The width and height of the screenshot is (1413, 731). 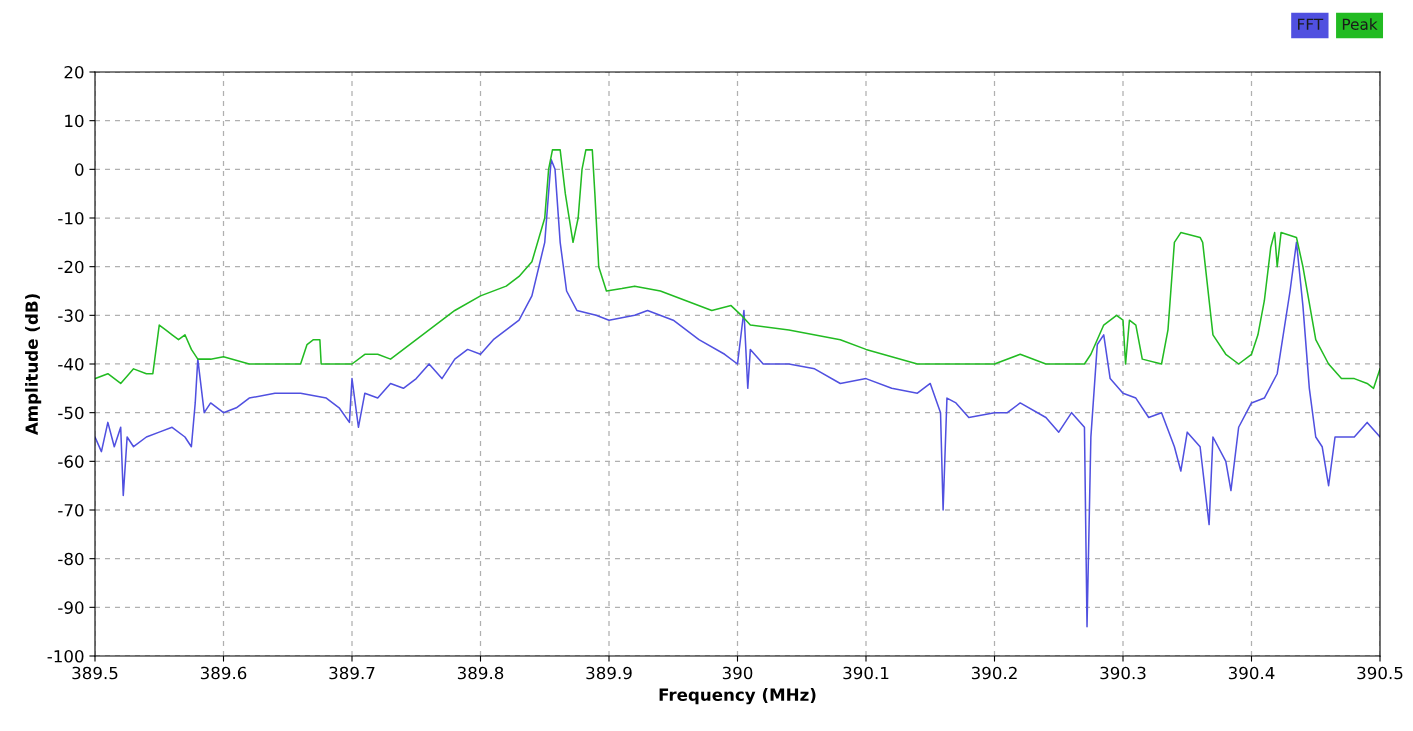 I want to click on x-tick-label: 390.2, so click(x=994, y=673).